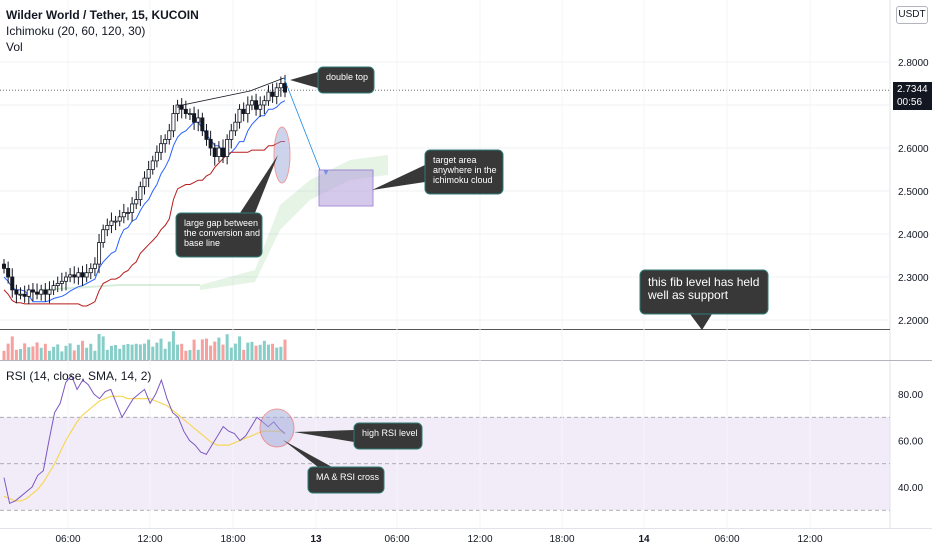  I want to click on callout-high-rsi-box, so click(388, 436).